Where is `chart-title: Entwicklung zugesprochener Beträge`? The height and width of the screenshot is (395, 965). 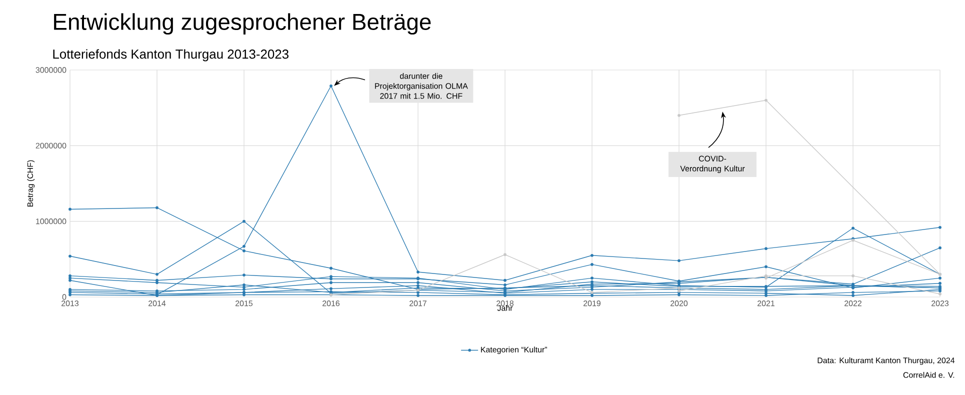 chart-title: Entwicklung zugesprochener Beträge is located at coordinates (242, 24).